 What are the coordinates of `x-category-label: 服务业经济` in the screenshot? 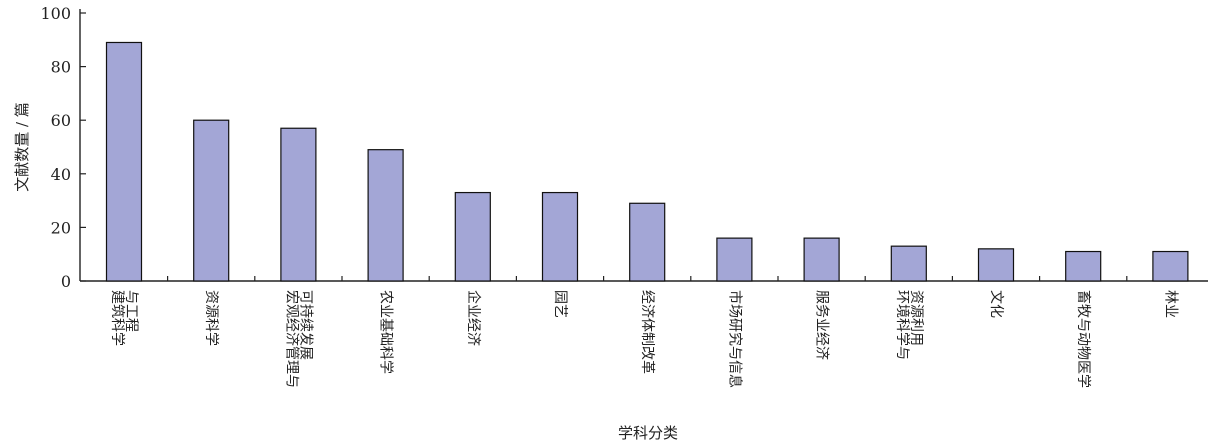 It's located at (822, 325).